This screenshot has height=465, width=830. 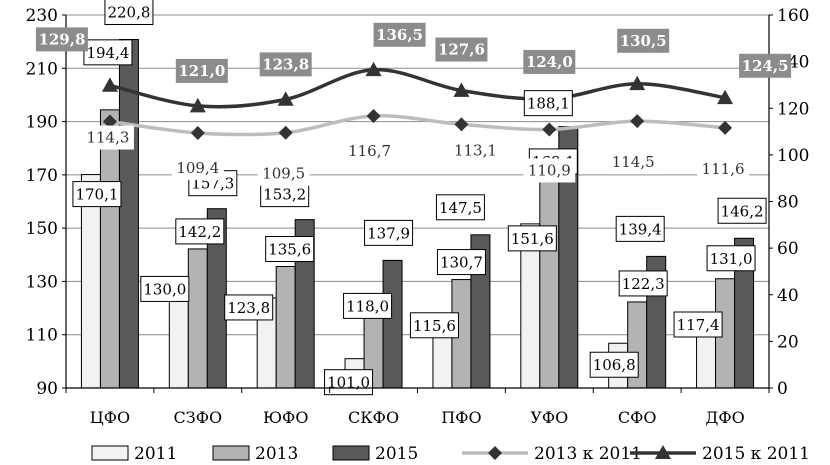 I want to click on left-tick-label: 150, so click(x=42, y=229).